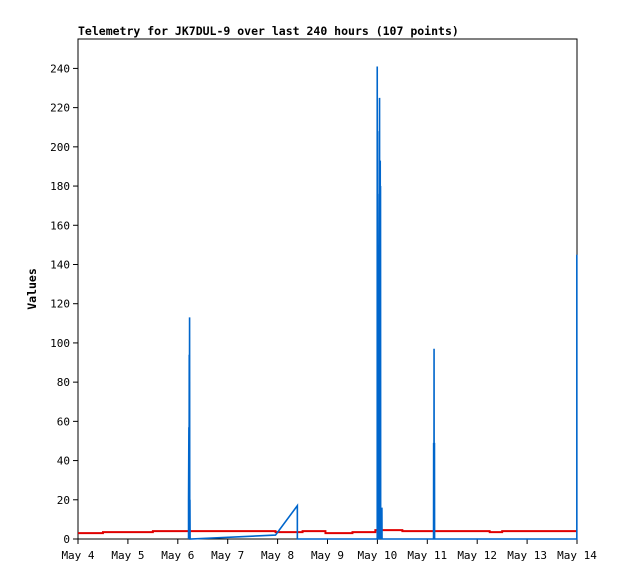  I want to click on x-tick-label: May 8, so click(277, 555).